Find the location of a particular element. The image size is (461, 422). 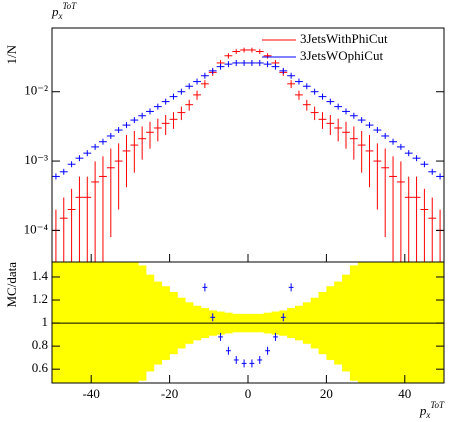

x-tick-label: -20 is located at coordinates (169, 393).